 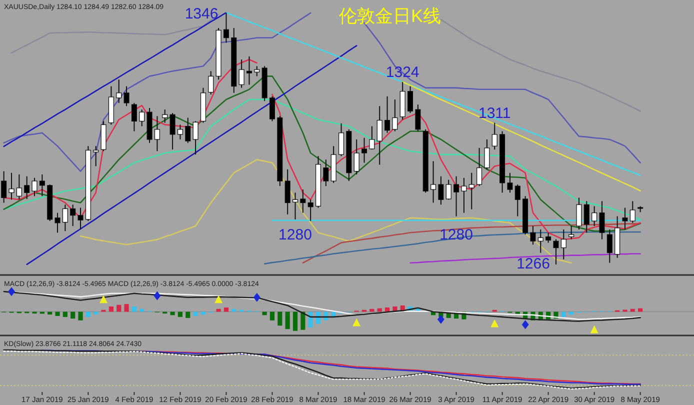 What do you see at coordinates (494, 113) in the screenshot?
I see `text: 1311` at bounding box center [494, 113].